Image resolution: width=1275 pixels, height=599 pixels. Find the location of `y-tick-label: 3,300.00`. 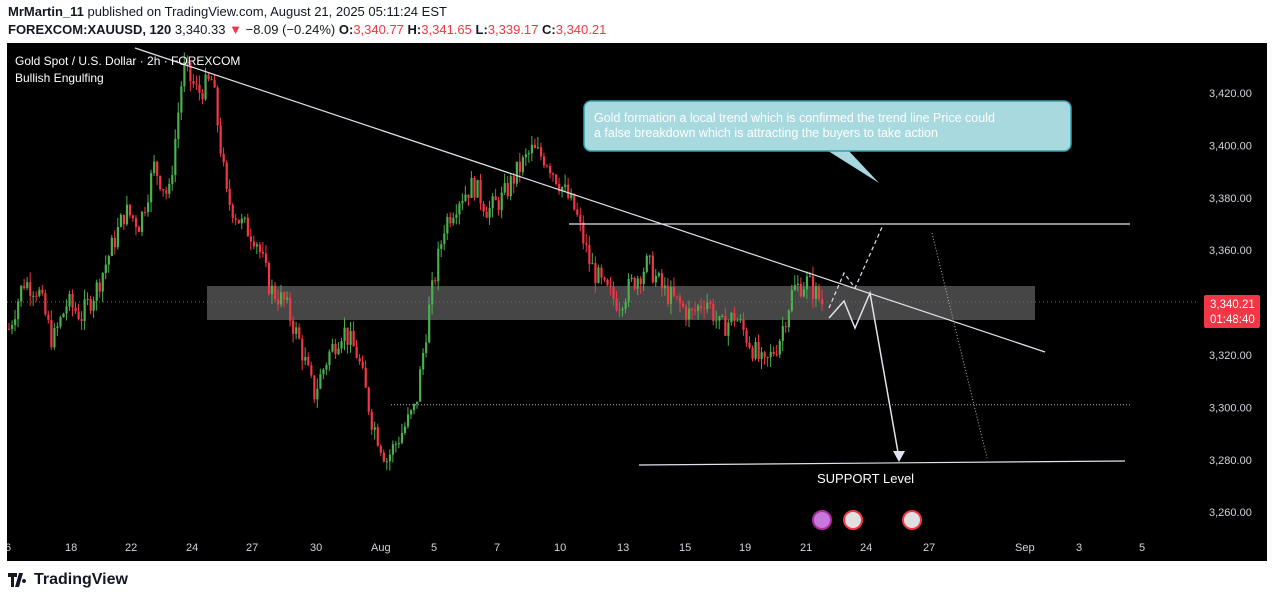

y-tick-label: 3,300.00 is located at coordinates (1230, 408).